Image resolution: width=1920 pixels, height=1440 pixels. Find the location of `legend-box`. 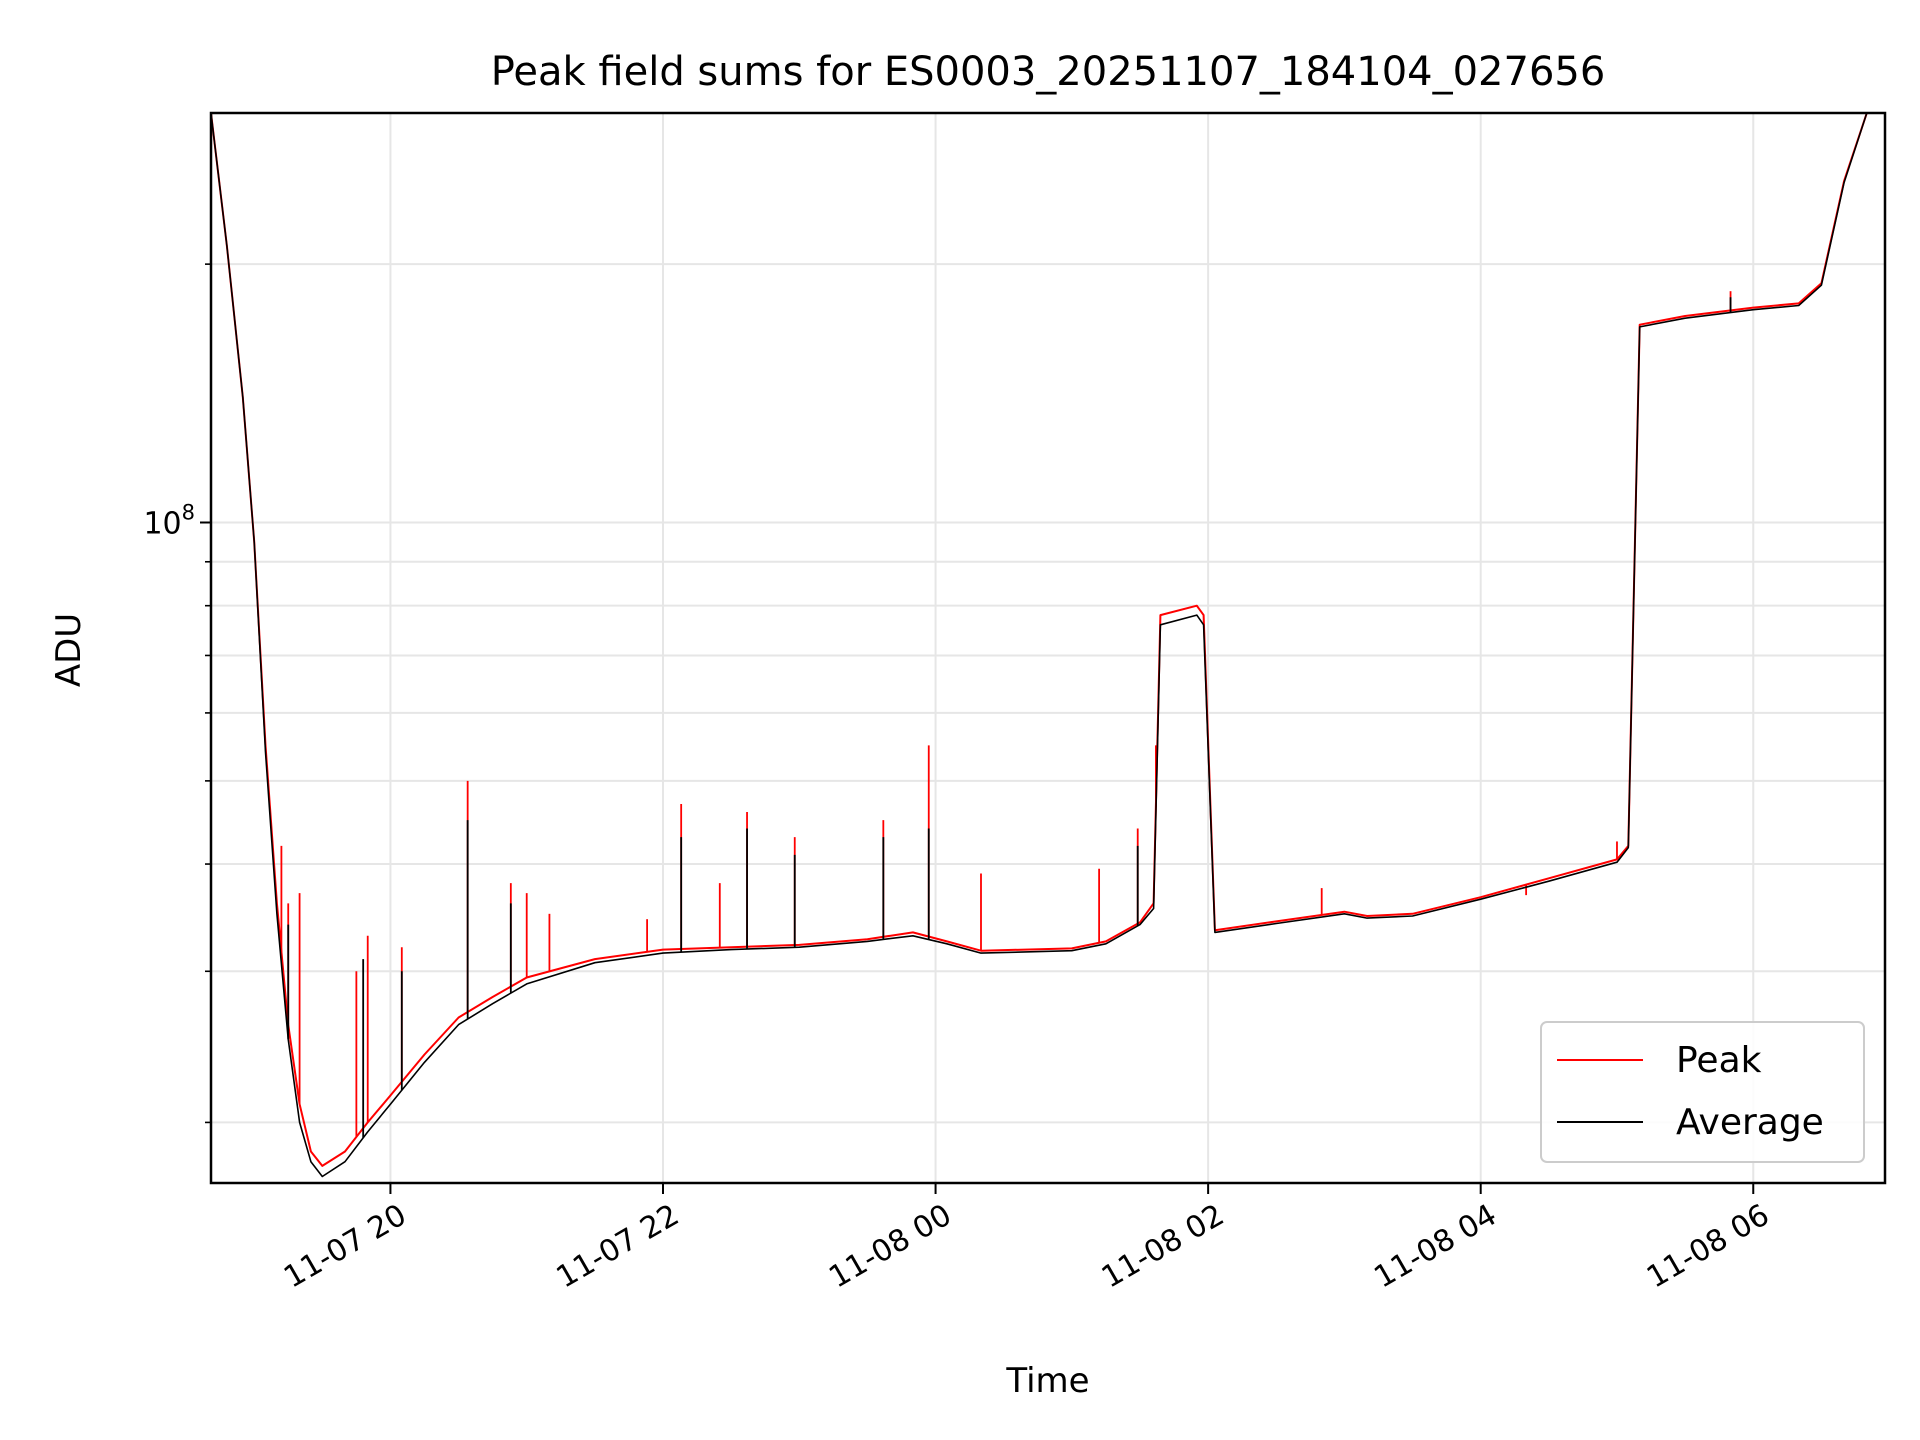

legend-box is located at coordinates (1702, 1092).